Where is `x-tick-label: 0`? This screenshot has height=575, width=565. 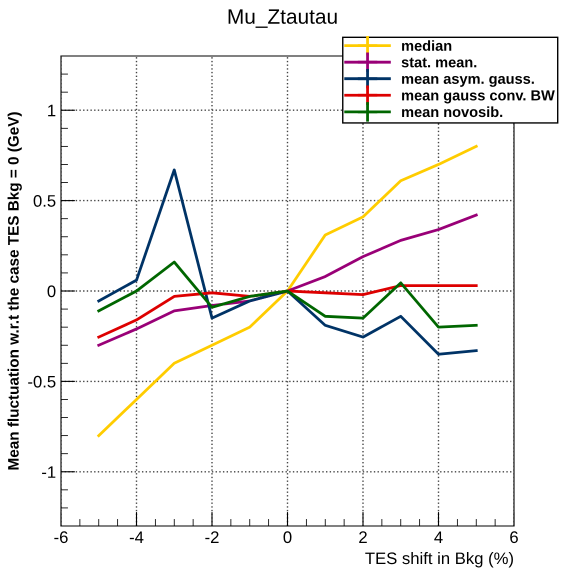
x-tick-label: 0 is located at coordinates (288, 537).